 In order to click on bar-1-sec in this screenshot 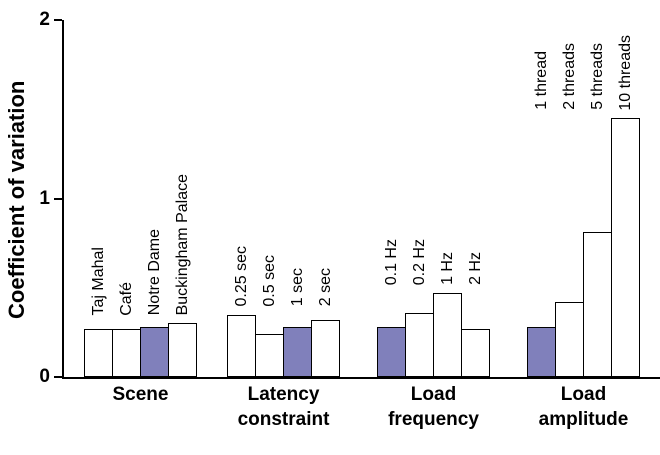, I will do `click(297, 352)`.